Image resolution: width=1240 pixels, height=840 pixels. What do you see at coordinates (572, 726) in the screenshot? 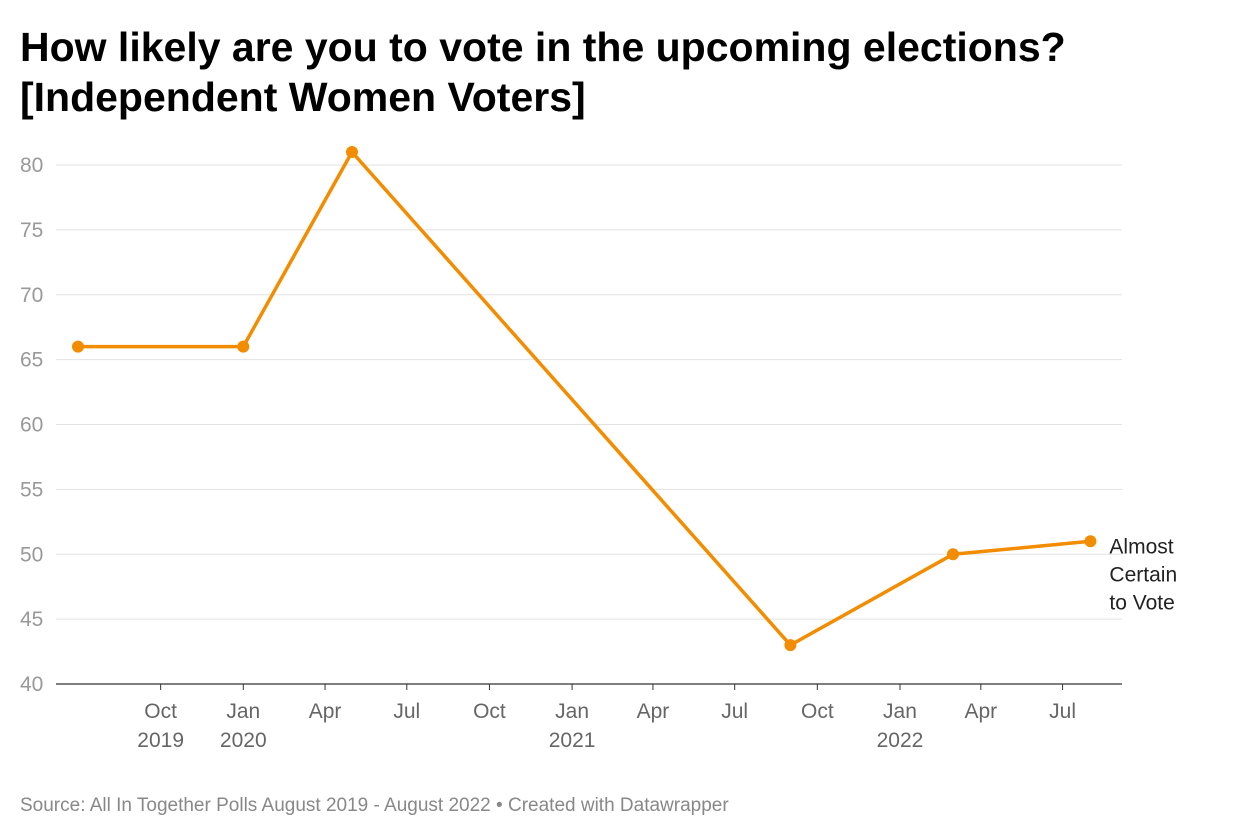
I see `x-tick-label-5: Jan 2021` at bounding box center [572, 726].